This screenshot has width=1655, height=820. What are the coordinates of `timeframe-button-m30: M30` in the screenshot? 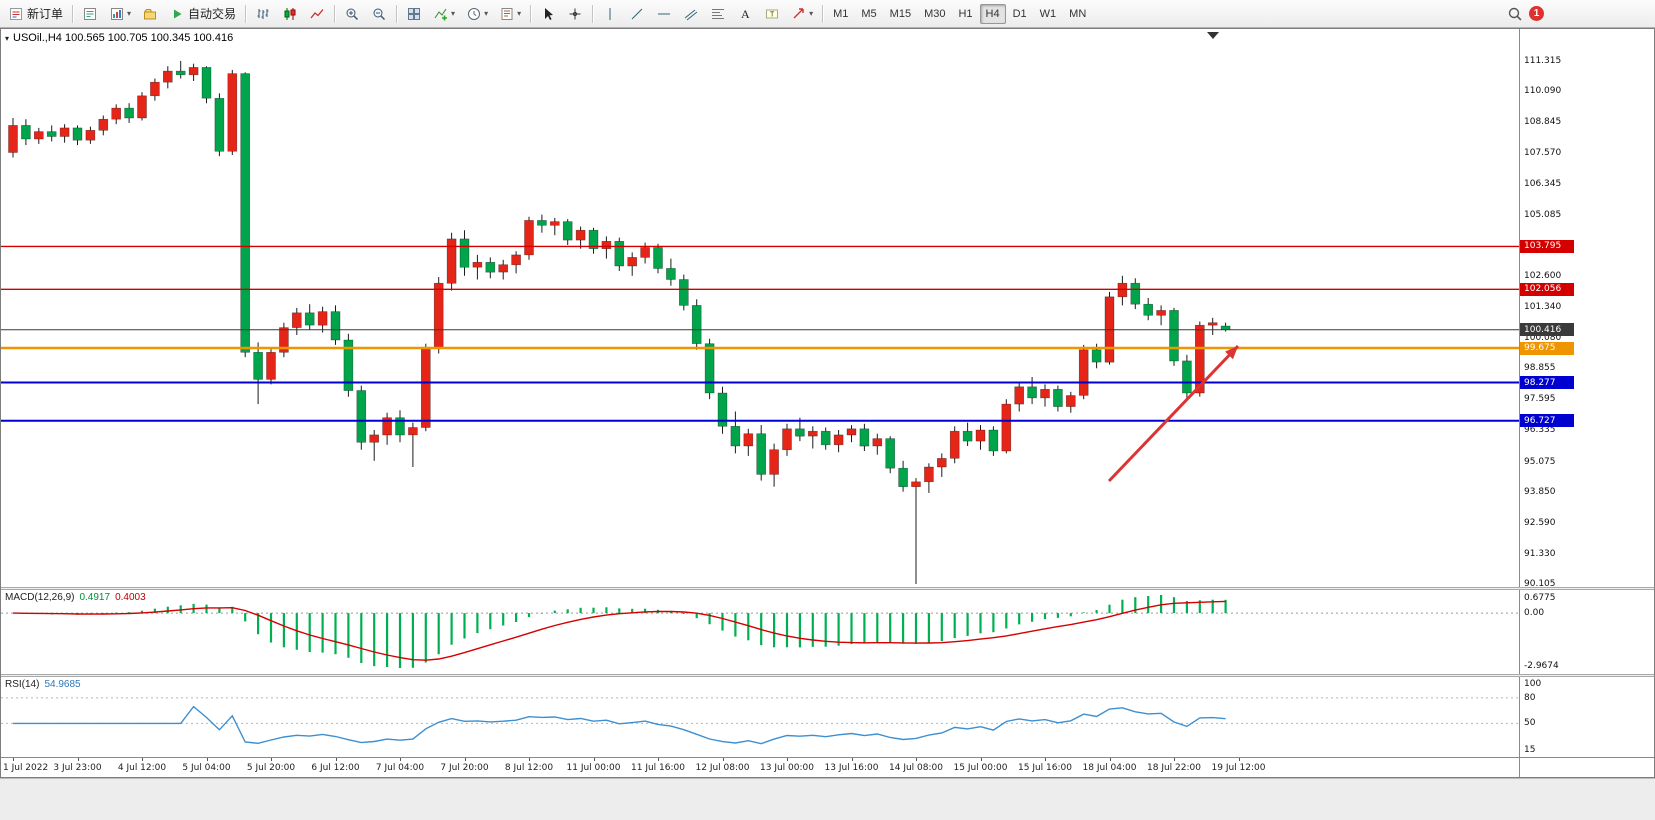 It's located at (935, 13).